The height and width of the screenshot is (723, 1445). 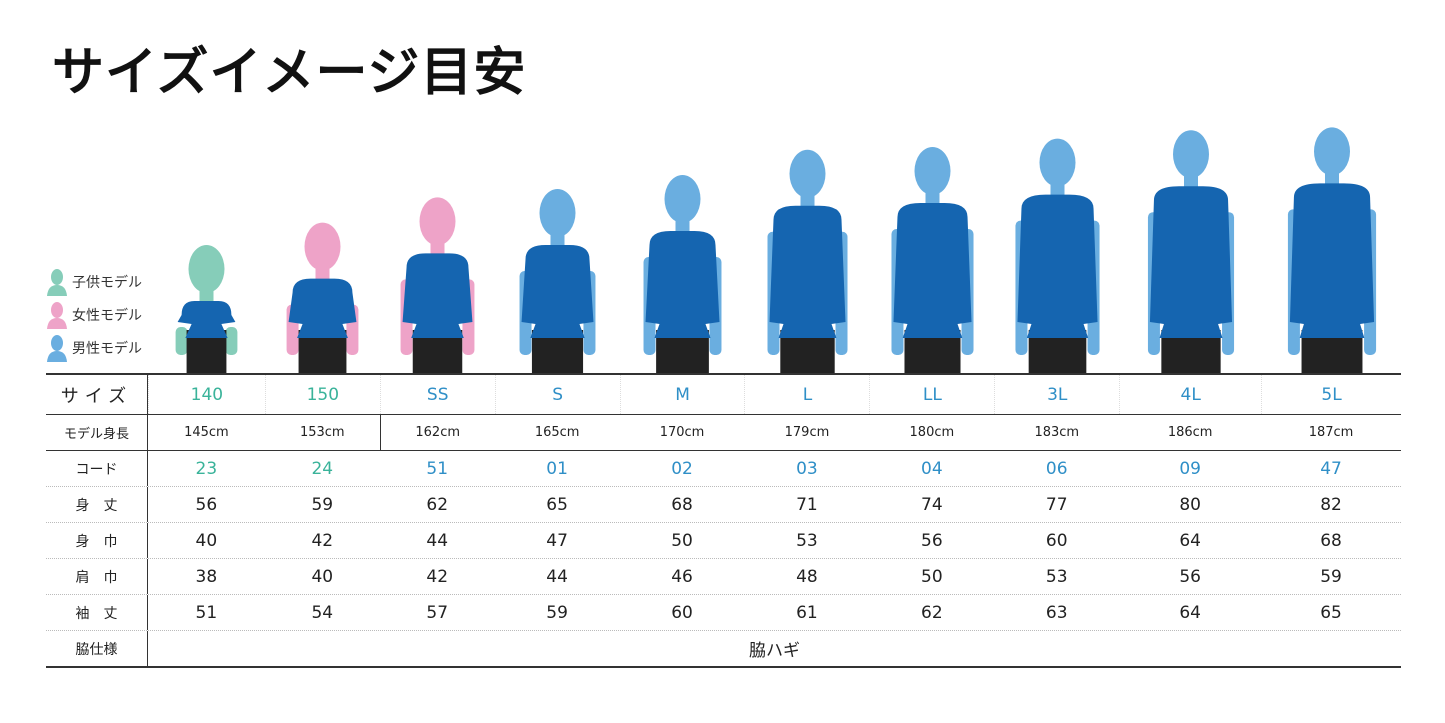 I want to click on table-row: 袖 丈 51 54 57 59 60 61 62 63 64 65, so click(x=723, y=613).